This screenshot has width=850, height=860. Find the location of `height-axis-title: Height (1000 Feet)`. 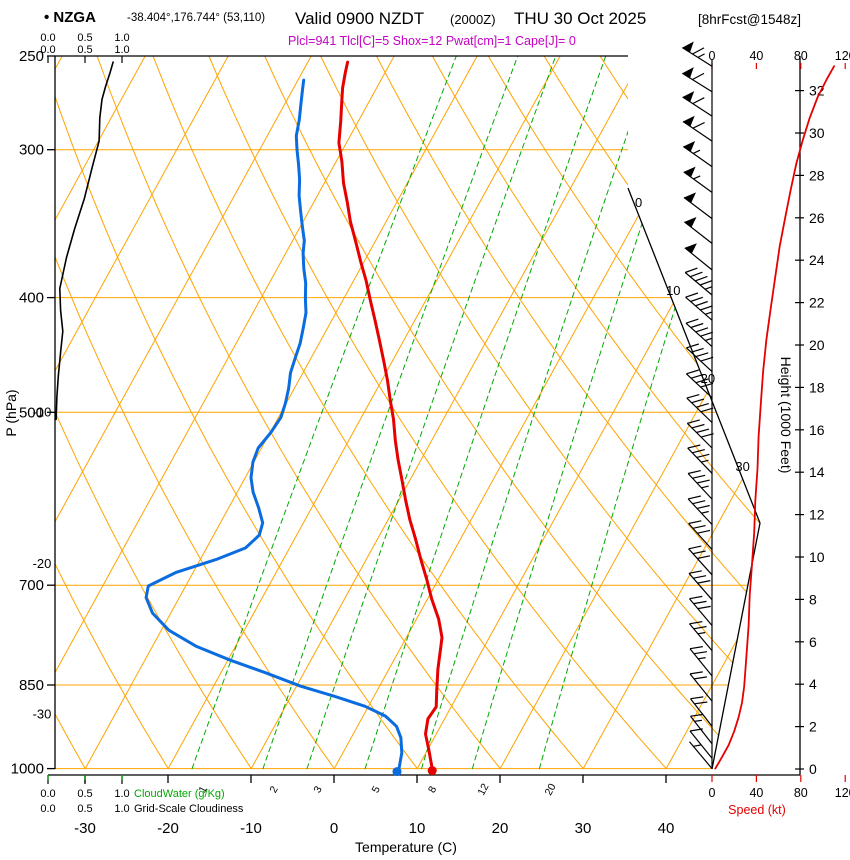

height-axis-title: Height (1000 Feet) is located at coordinates (786, 415).